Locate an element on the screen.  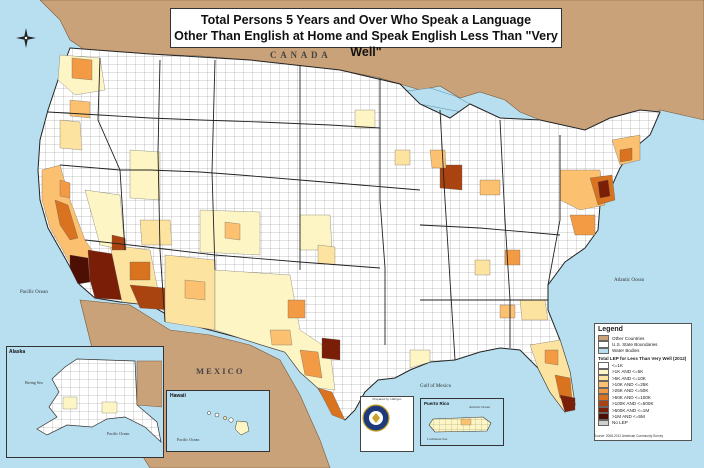
canada-label: C A N A D A is located at coordinates (299, 55).